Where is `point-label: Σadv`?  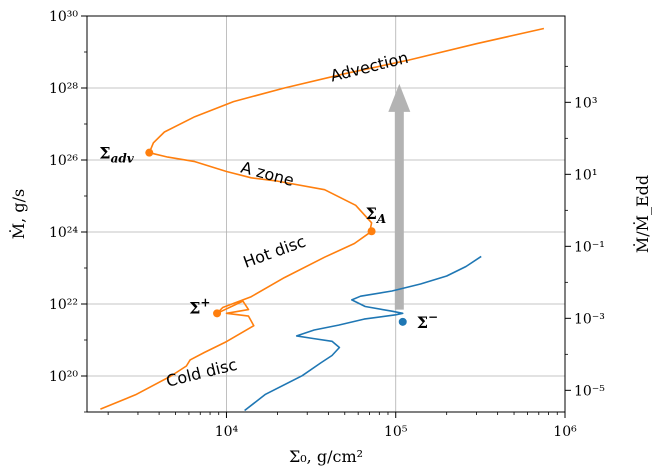 point-label: Σadv is located at coordinates (116, 155).